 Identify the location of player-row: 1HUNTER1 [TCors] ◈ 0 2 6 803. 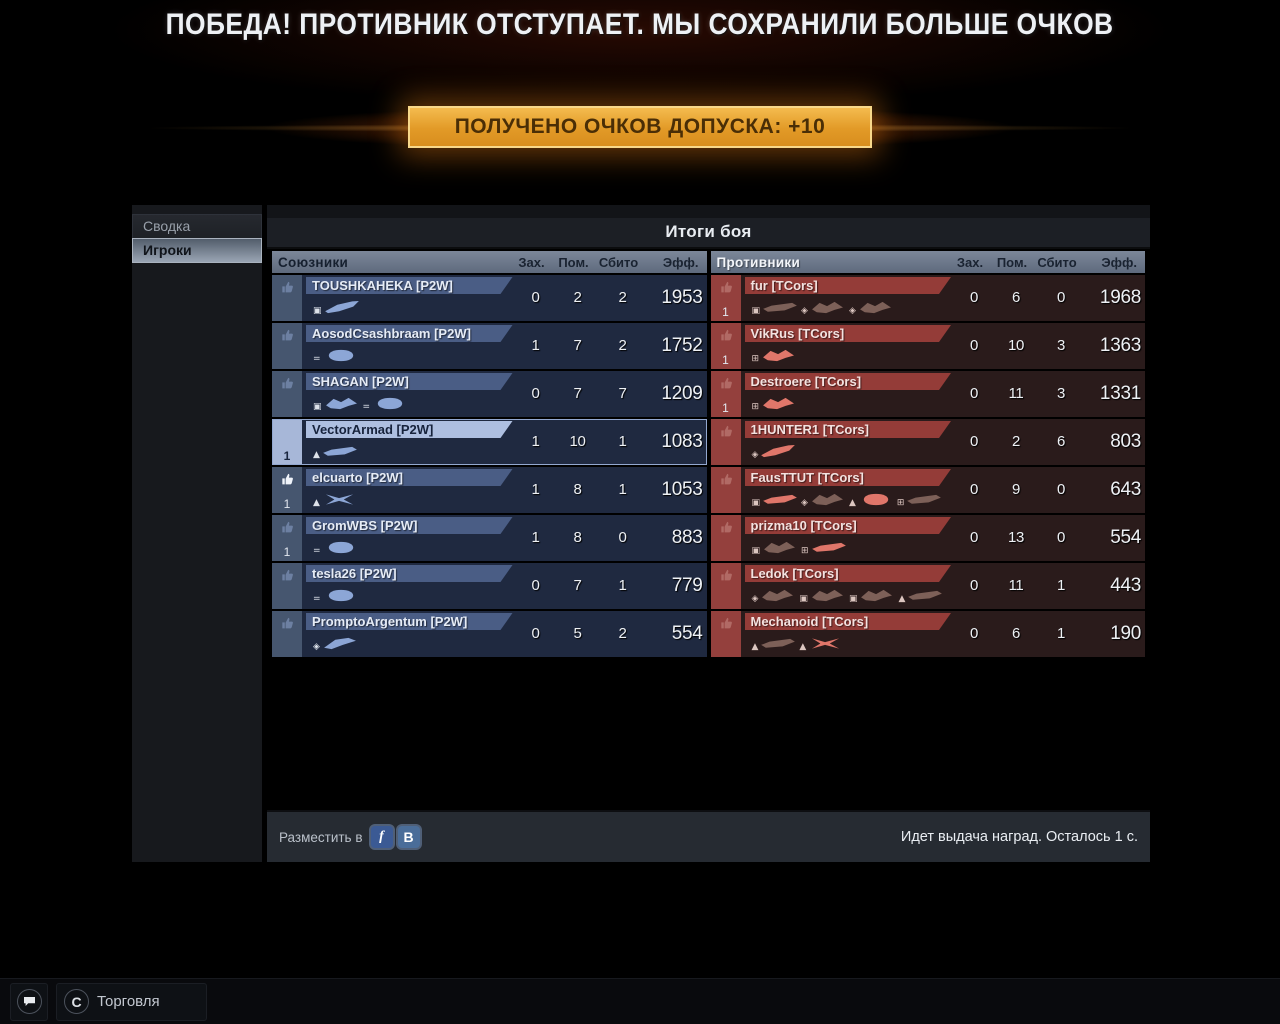
(927, 442).